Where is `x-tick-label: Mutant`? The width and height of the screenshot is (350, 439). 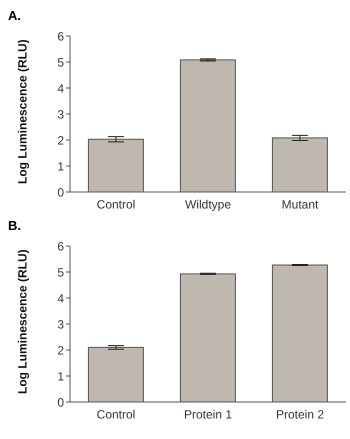
x-tick-label: Mutant is located at coordinates (301, 205).